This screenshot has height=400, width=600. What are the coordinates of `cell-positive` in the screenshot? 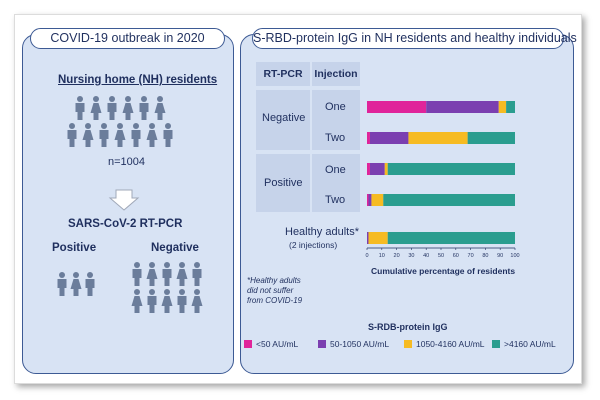 It's located at (283, 183).